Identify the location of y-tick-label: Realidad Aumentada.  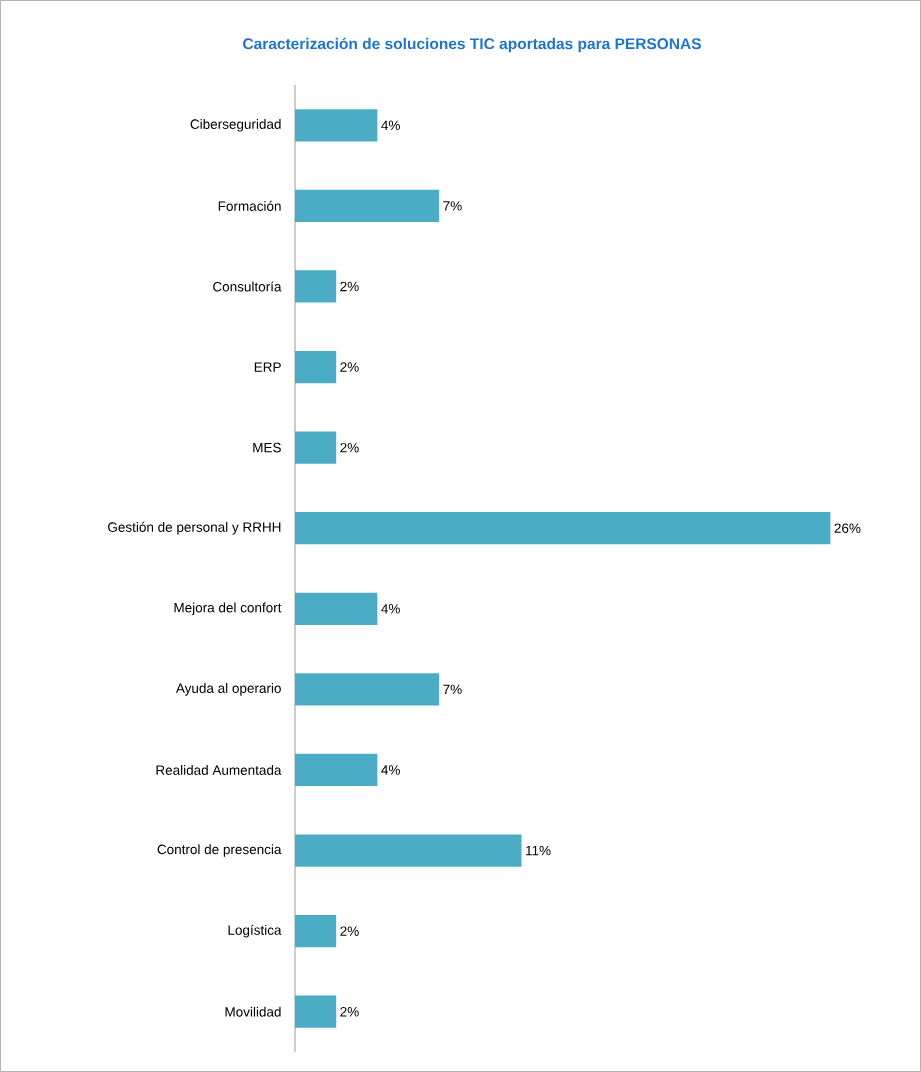
(219, 770).